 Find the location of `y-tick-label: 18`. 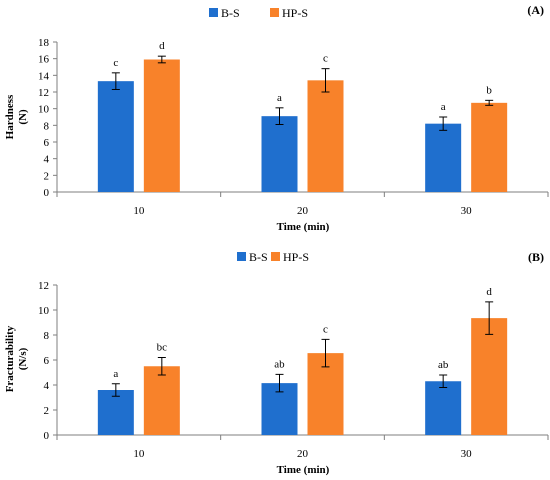

y-tick-label: 18 is located at coordinates (44, 43).